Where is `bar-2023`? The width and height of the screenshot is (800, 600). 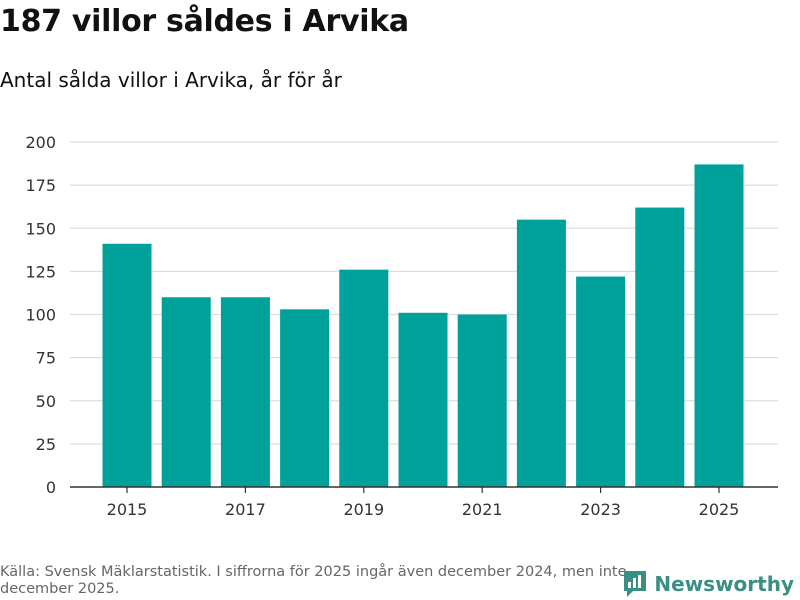
bar-2023 is located at coordinates (601, 381).